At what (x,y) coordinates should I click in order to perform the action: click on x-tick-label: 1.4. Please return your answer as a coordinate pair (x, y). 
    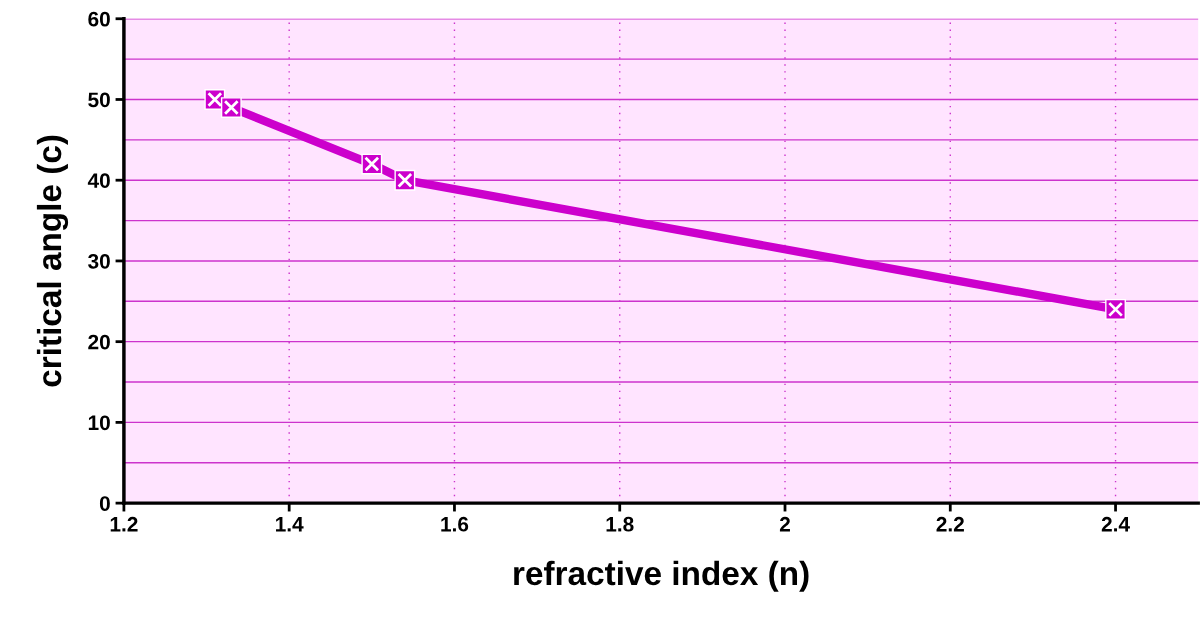
    Looking at the image, I should click on (290, 524).